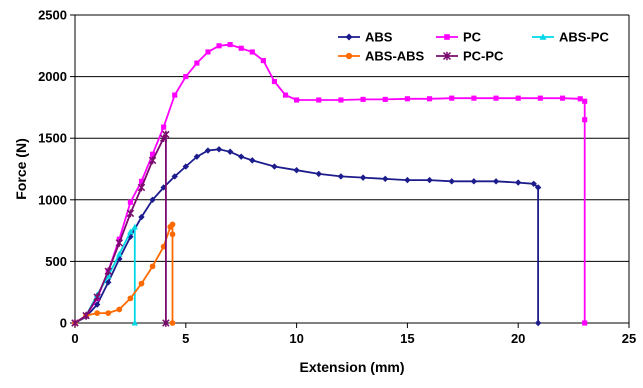  What do you see at coordinates (584, 37) in the screenshot?
I see `legend-label: ABS-PC` at bounding box center [584, 37].